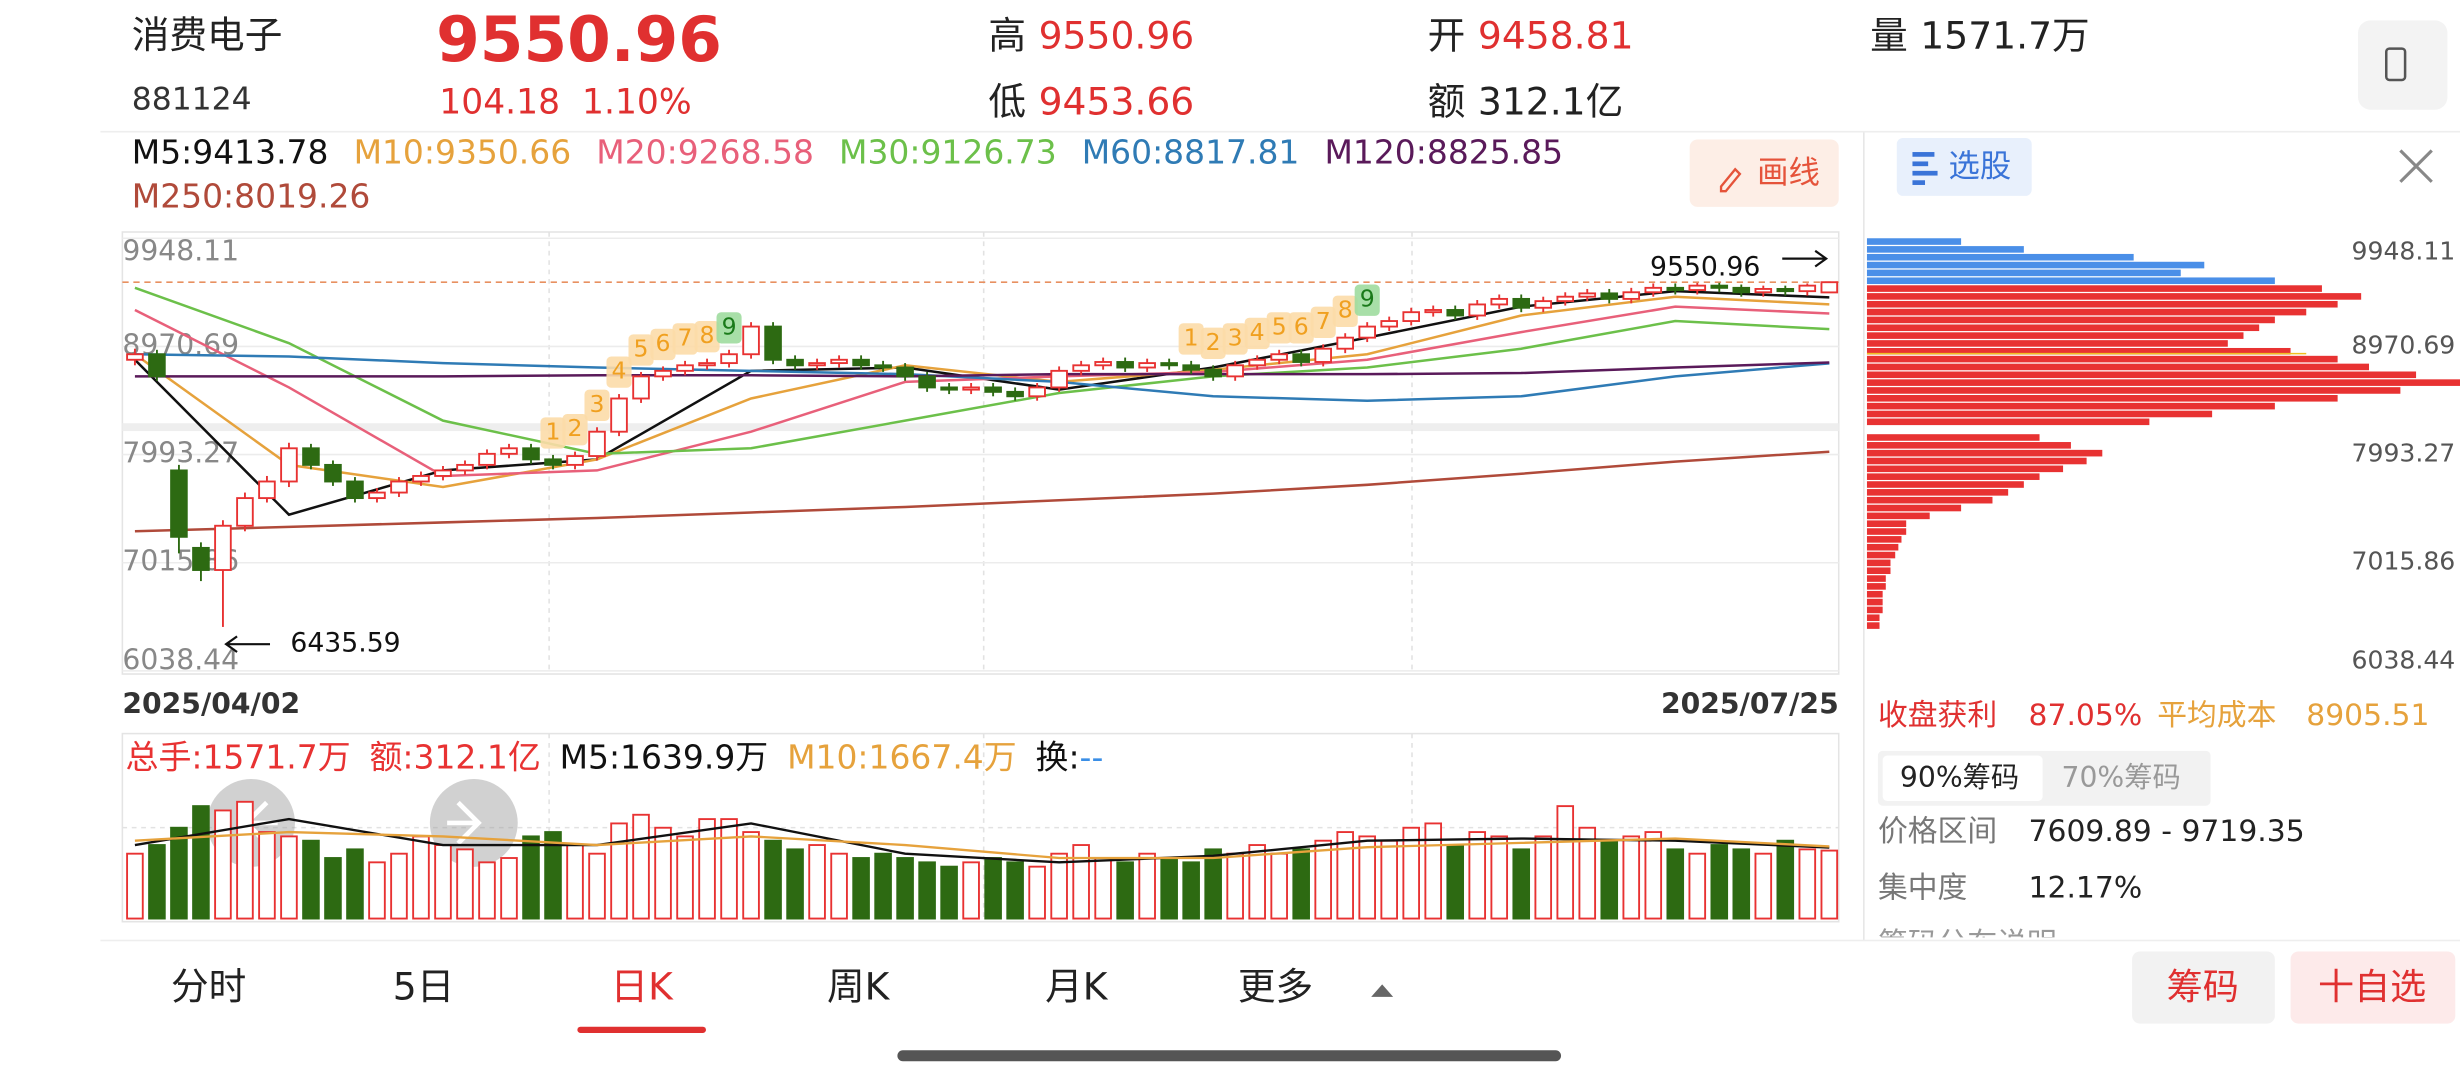  Describe the element at coordinates (1091, 101) in the screenshot. I see `stat: 低 9453.66` at that location.